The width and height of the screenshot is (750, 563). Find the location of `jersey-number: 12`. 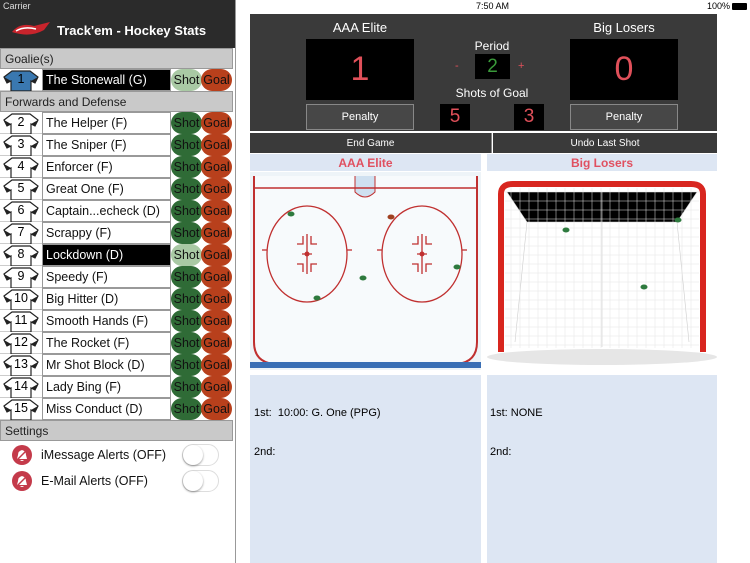

jersey-number: 12 is located at coordinates (21, 342).